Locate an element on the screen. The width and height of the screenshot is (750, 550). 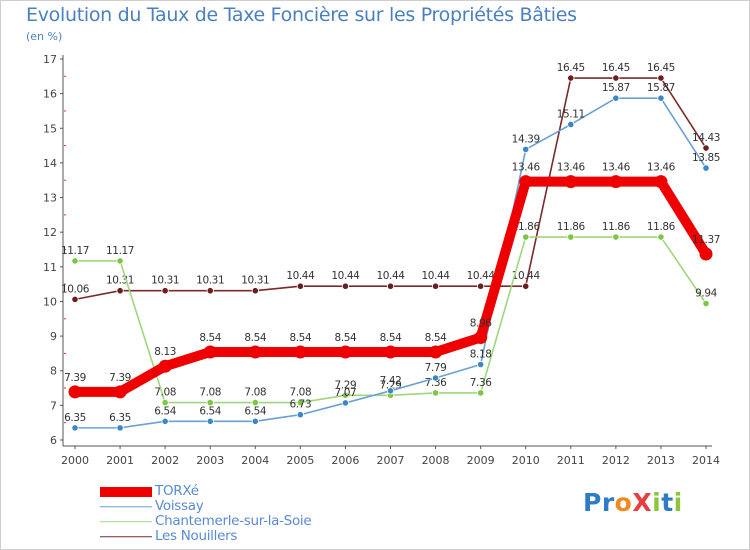
data-label-les-nouillers: 16.45 is located at coordinates (571, 68).